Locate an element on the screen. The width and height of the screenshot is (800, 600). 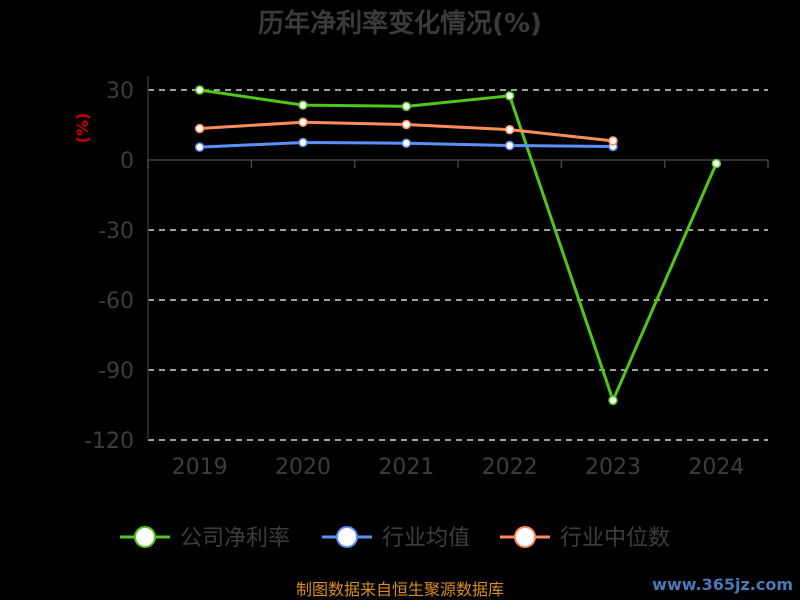
watermark: www.365jz.com is located at coordinates (722, 584).